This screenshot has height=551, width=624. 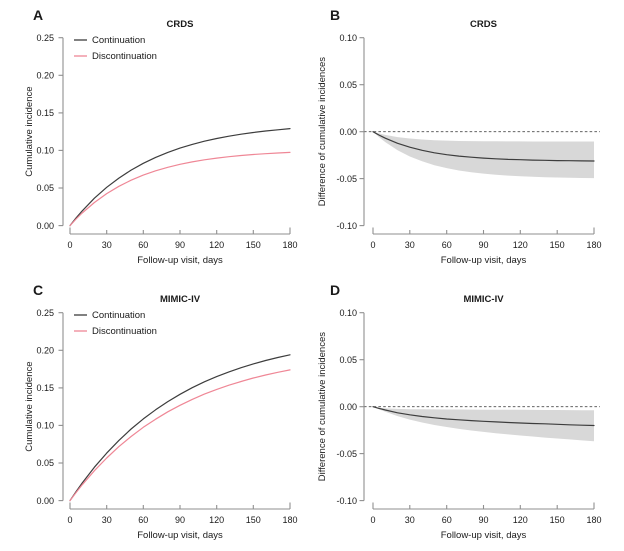 I want to click on panel-label-c: C, so click(x=38, y=290).